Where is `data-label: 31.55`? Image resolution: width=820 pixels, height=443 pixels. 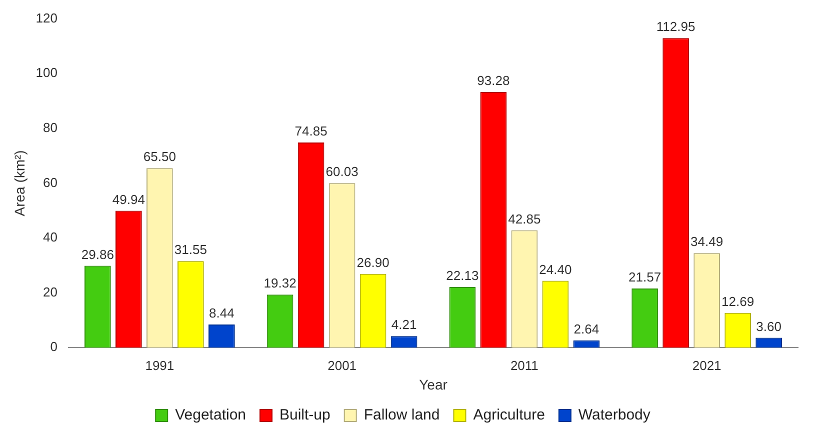
data-label: 31.55 is located at coordinates (190, 250).